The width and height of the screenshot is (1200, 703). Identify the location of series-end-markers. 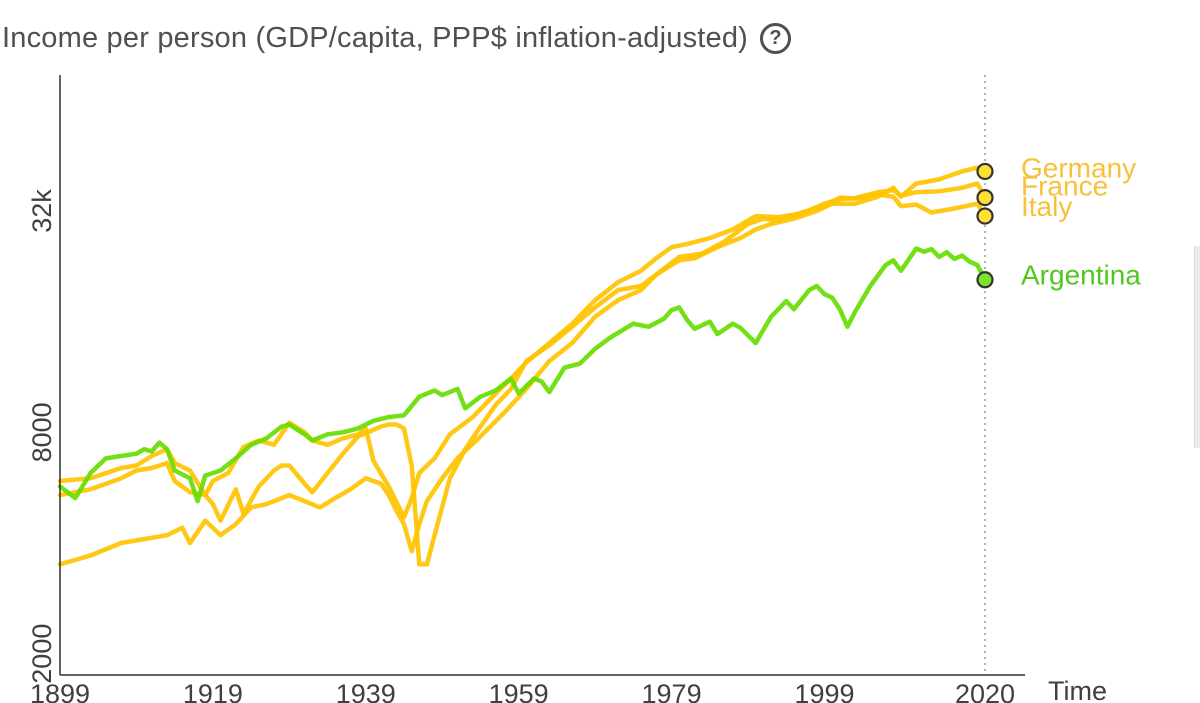
(985, 225).